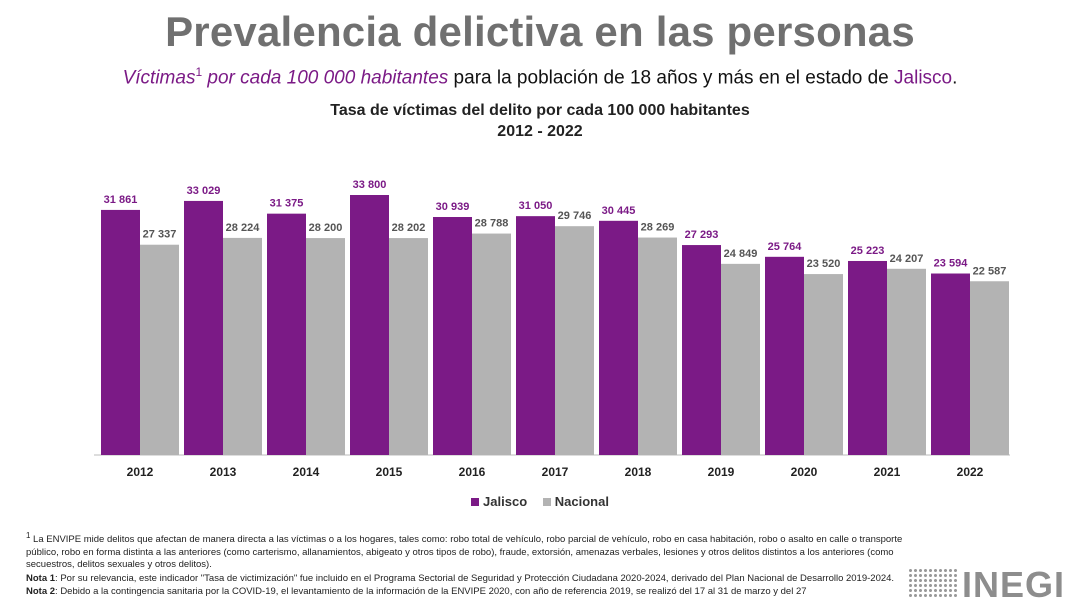  Describe the element at coordinates (638, 472) in the screenshot. I see `x-tick-2018: 2018` at that location.